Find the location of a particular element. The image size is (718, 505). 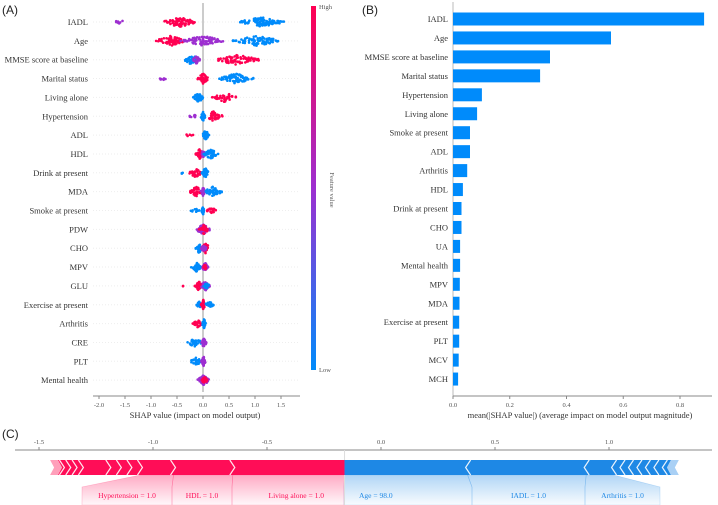

feature-label: ADL is located at coordinates (79, 135).